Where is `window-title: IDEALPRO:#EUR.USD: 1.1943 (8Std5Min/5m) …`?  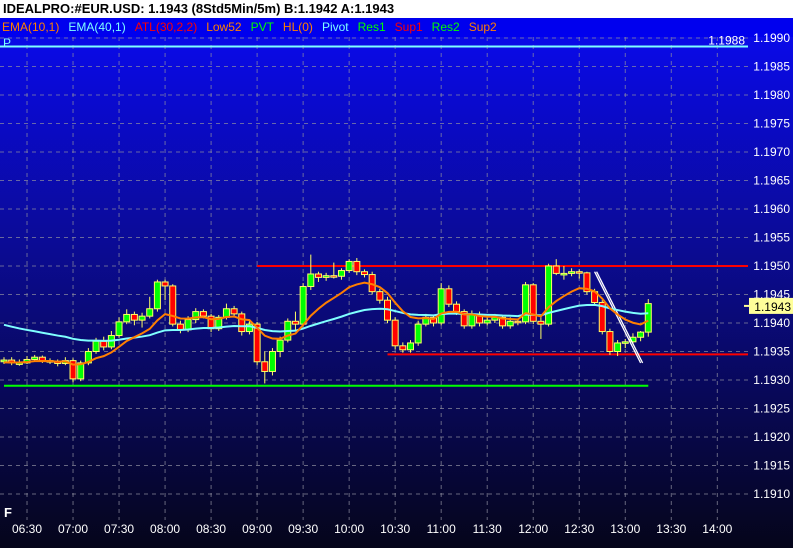
window-title: IDEALPRO:#EUR.USD: 1.1943 (8Std5Min/5m) … is located at coordinates (396, 9).